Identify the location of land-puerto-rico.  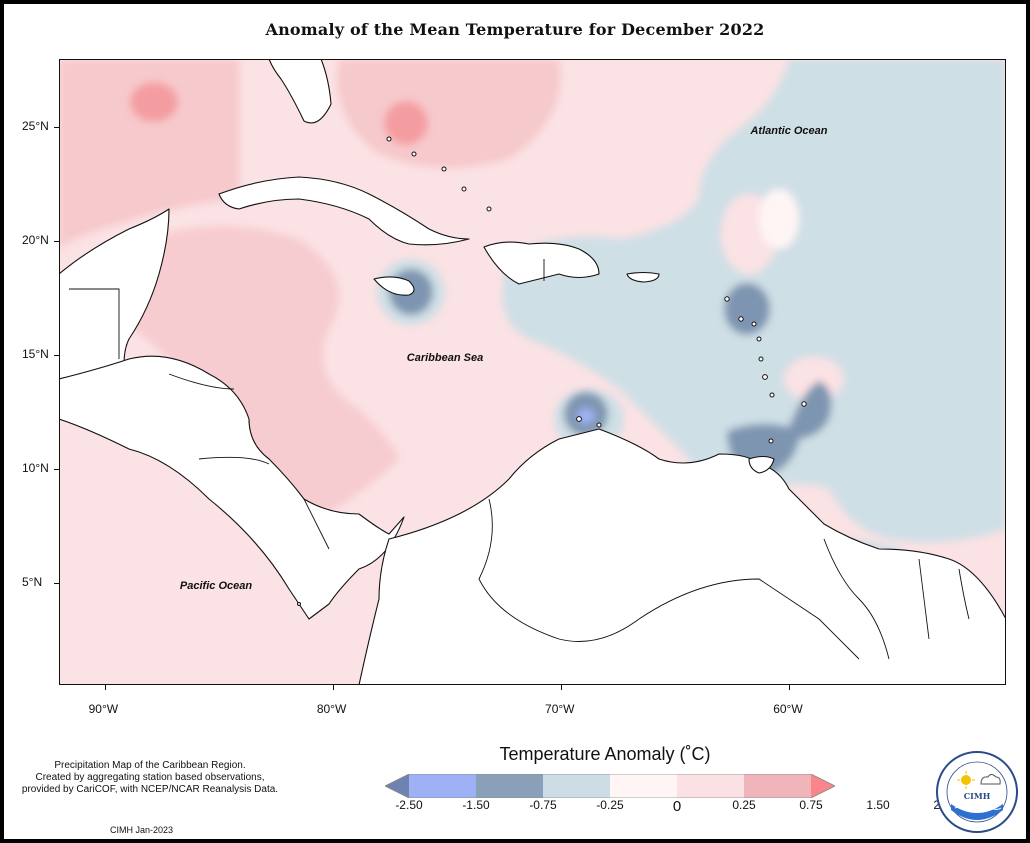
(643, 277).